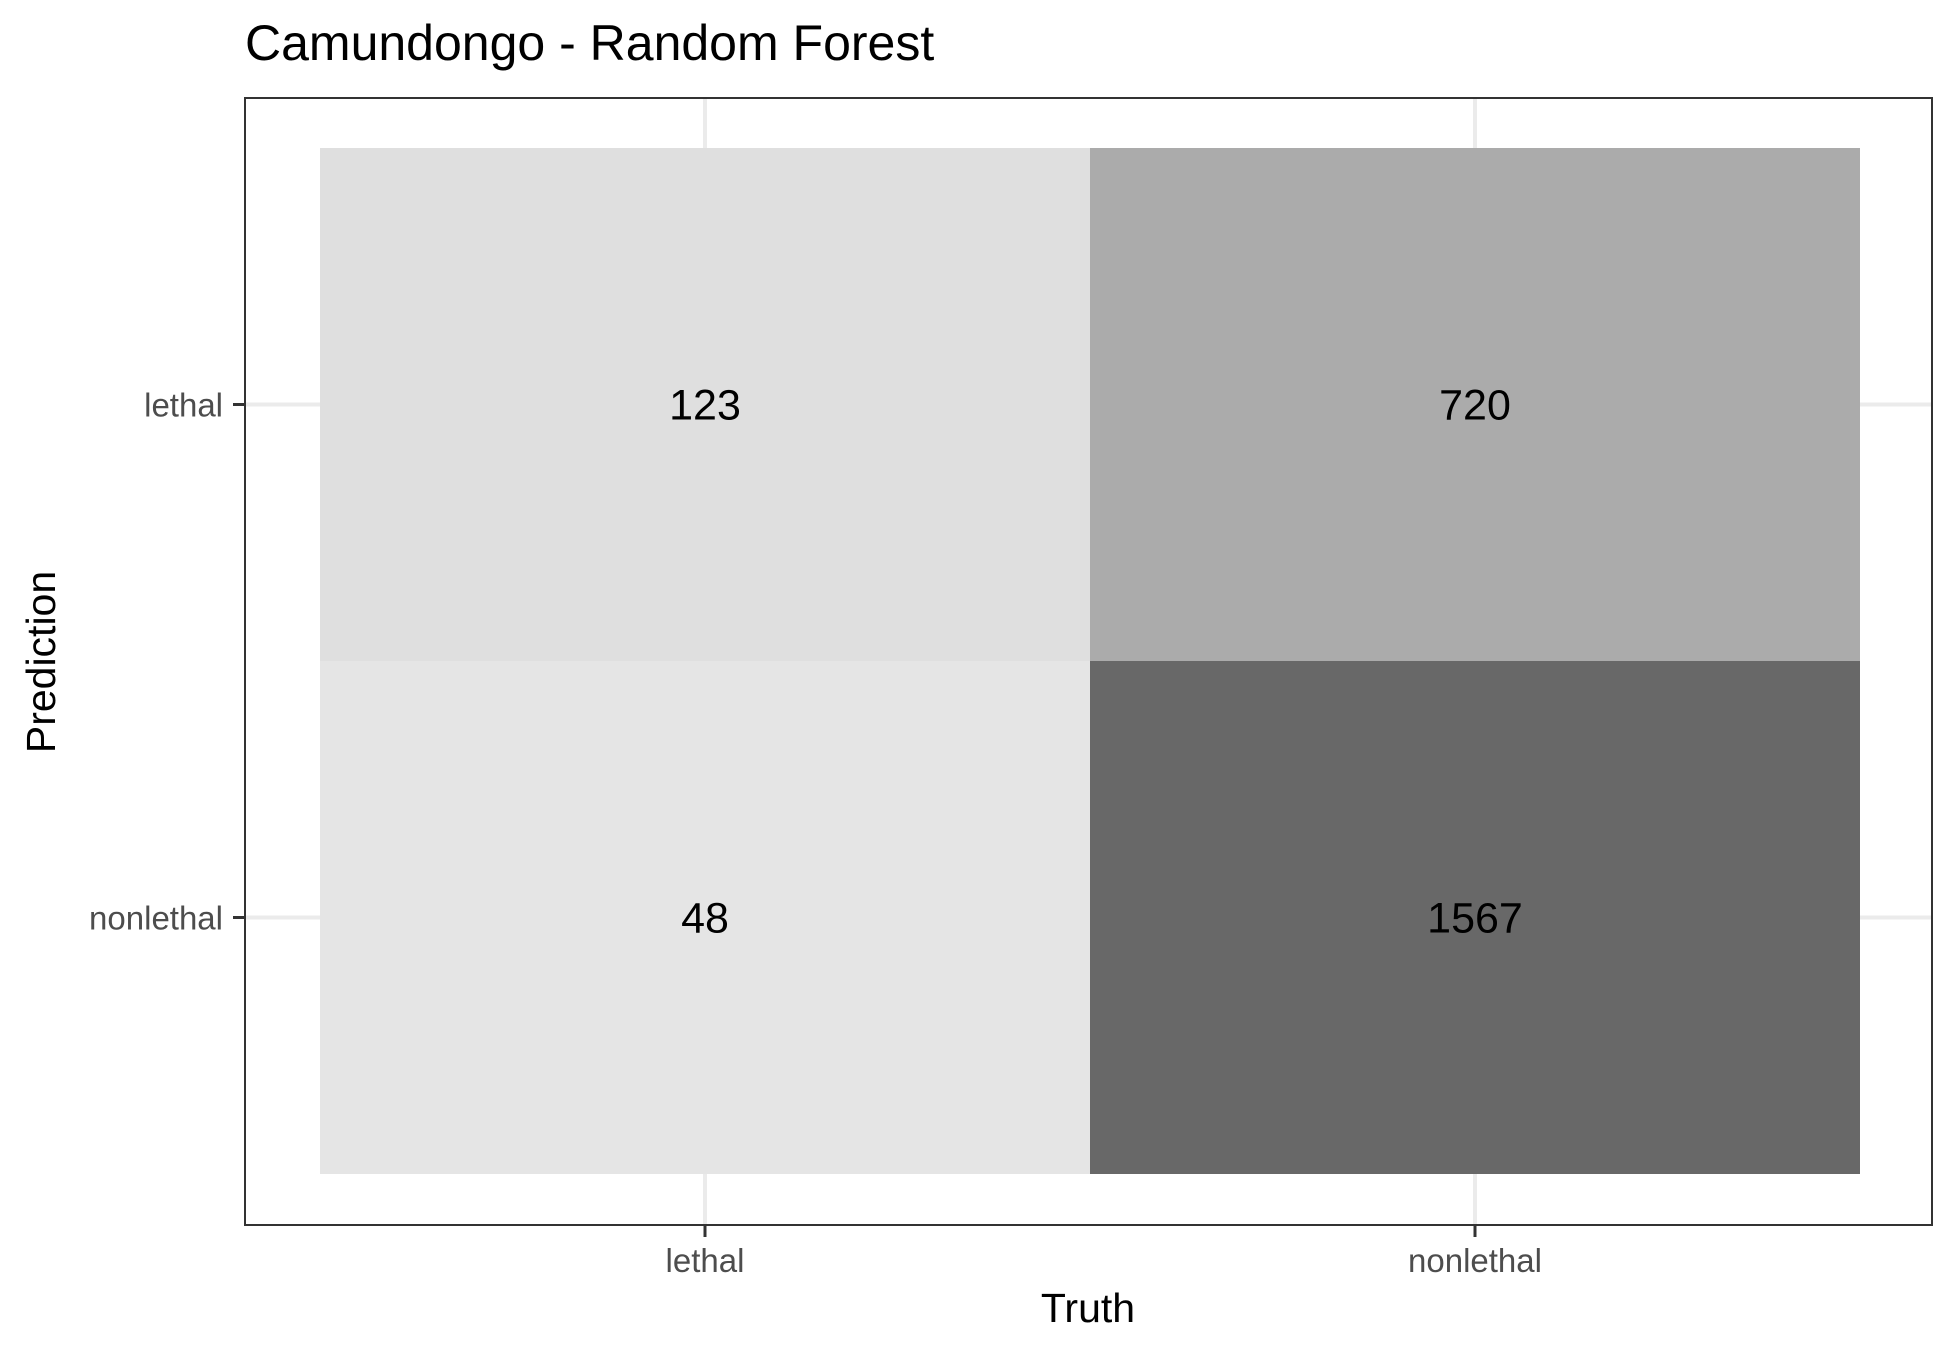 The height and width of the screenshot is (1350, 1950). What do you see at coordinates (705, 1260) in the screenshot?
I see `x-tick-label-0: lethal` at bounding box center [705, 1260].